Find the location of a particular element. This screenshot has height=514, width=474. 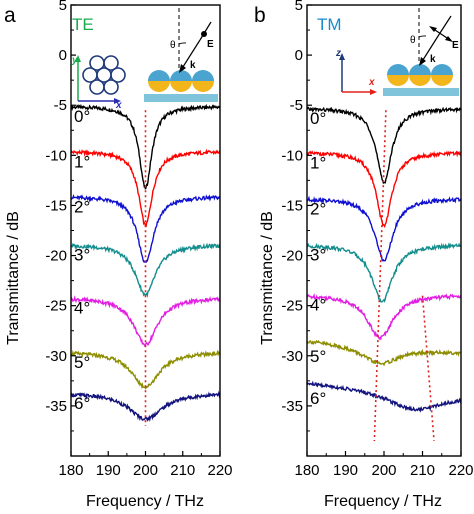

inset-a-theta: θ is located at coordinates (173, 45).